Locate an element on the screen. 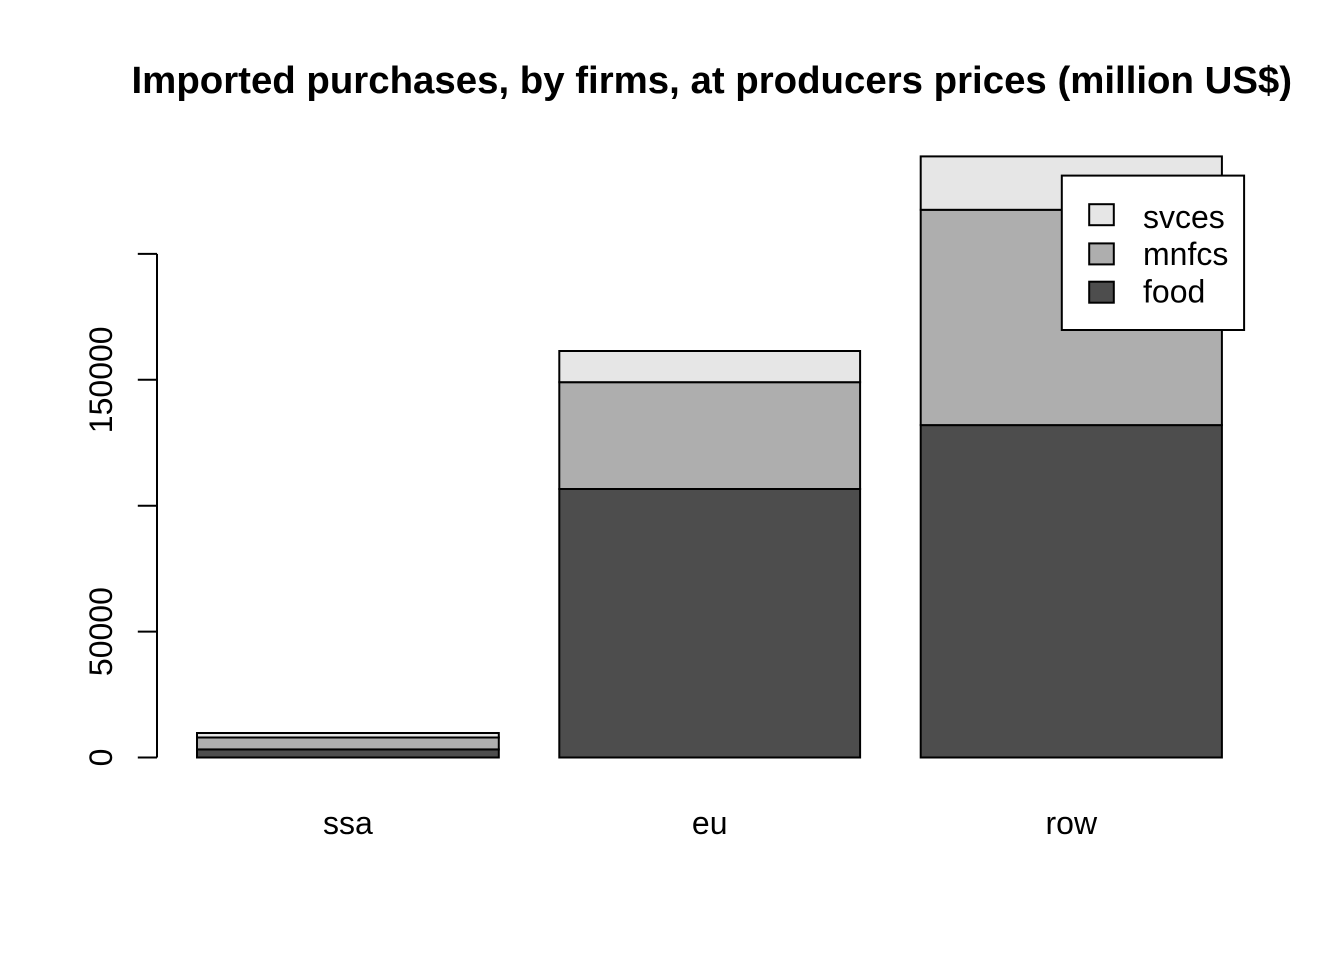  svg-text: row is located at coordinates (1072, 823).